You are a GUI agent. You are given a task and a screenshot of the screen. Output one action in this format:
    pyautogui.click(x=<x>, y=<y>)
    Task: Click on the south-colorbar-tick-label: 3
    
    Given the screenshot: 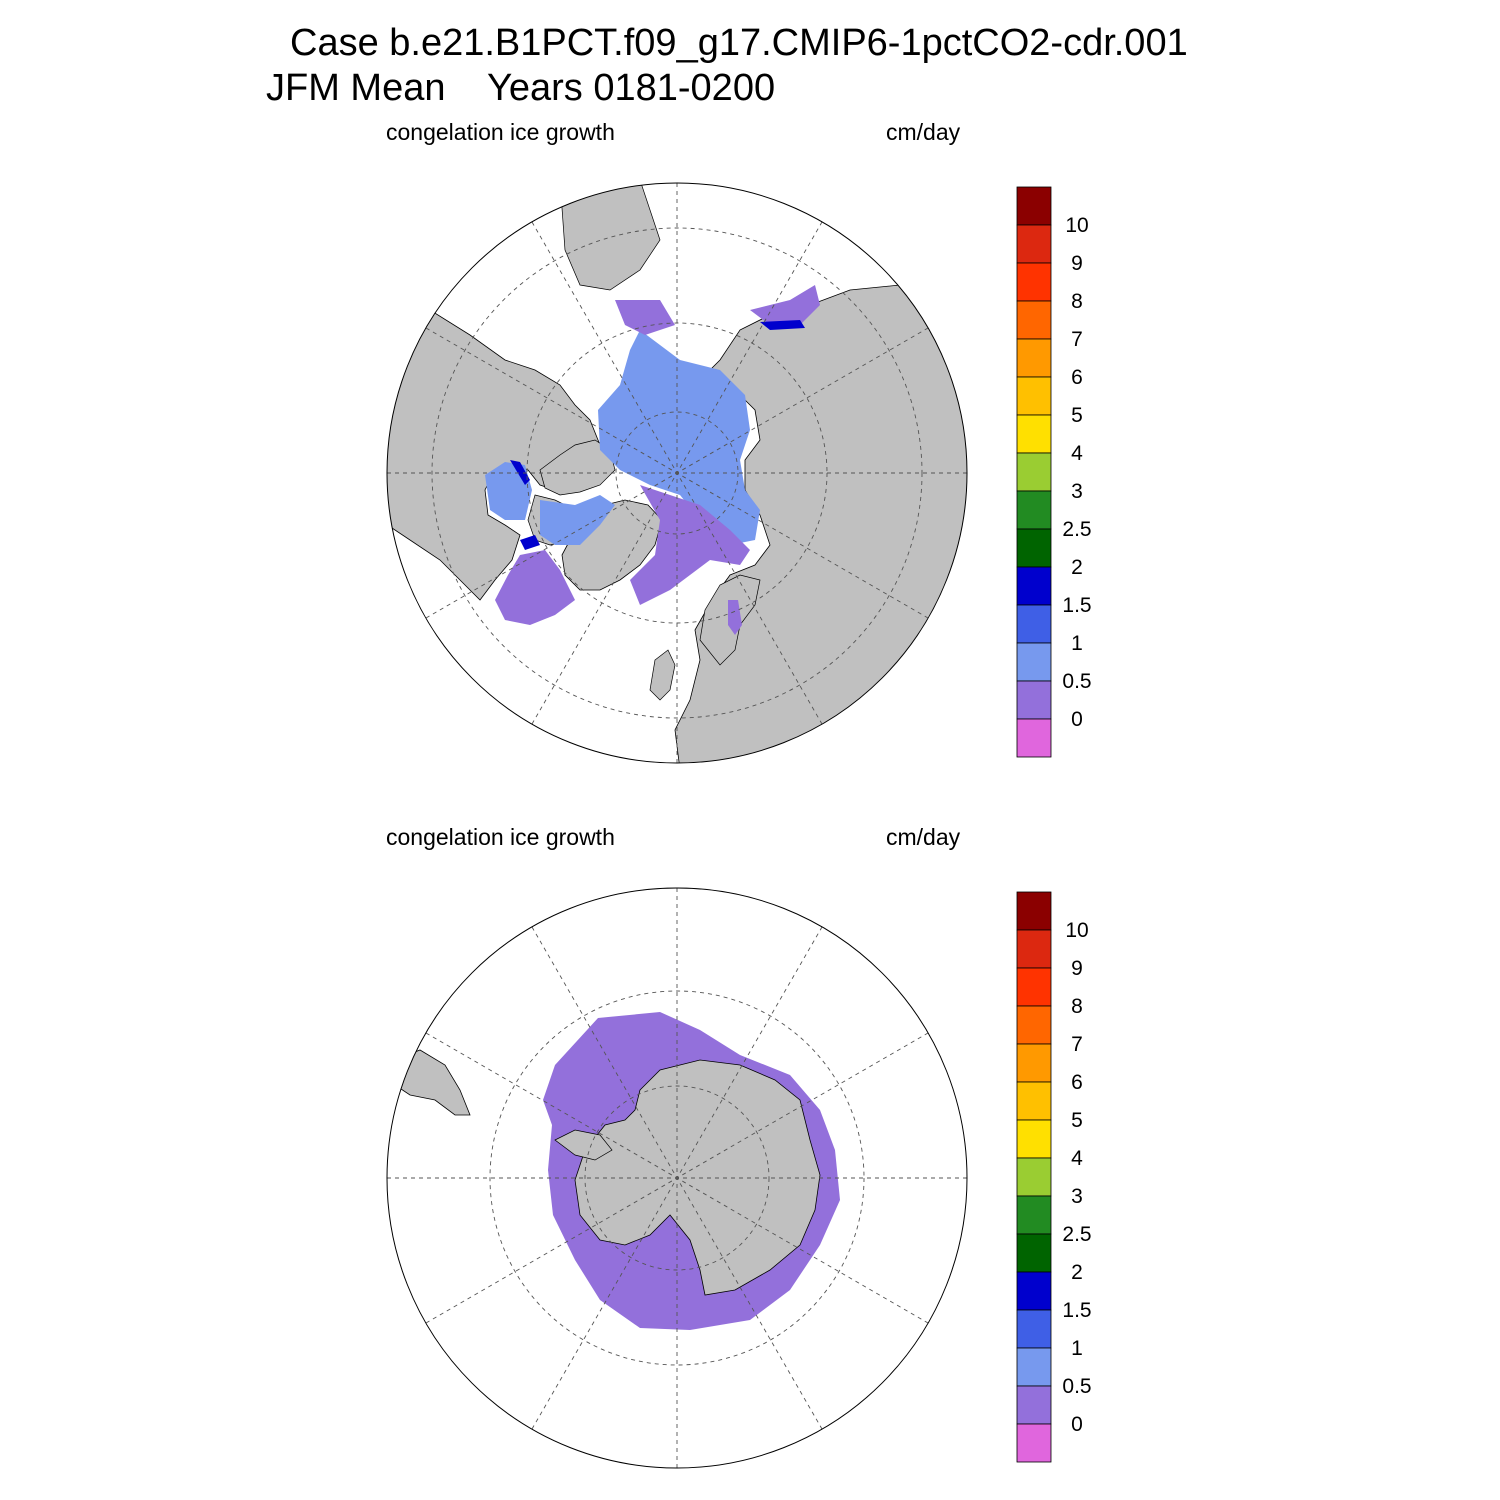 What is the action you would take?
    pyautogui.click(x=1077, y=1196)
    